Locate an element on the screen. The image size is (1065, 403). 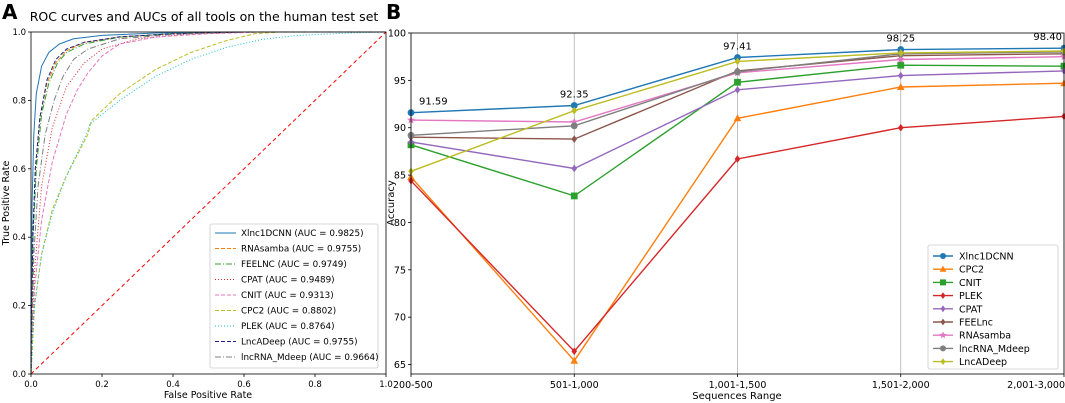
accuracy-y-tick-label: 65 is located at coordinates (400, 365).